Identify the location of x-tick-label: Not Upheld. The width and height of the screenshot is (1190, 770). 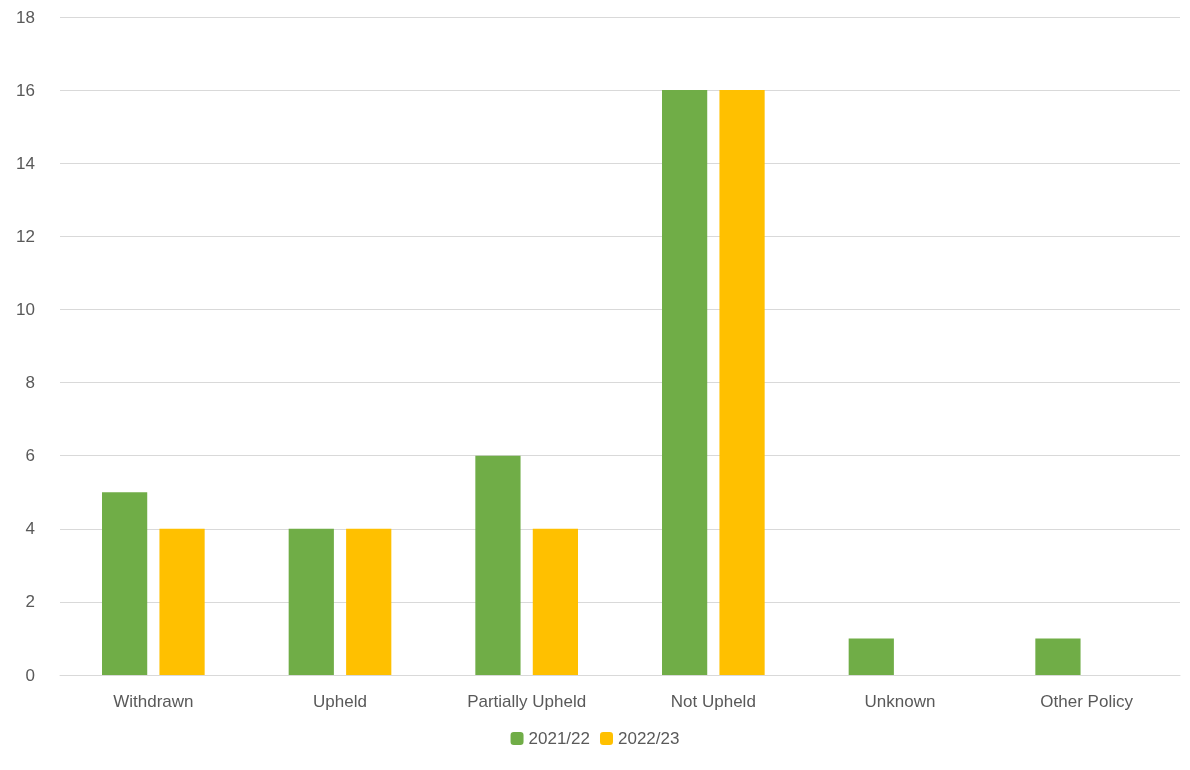
(713, 701).